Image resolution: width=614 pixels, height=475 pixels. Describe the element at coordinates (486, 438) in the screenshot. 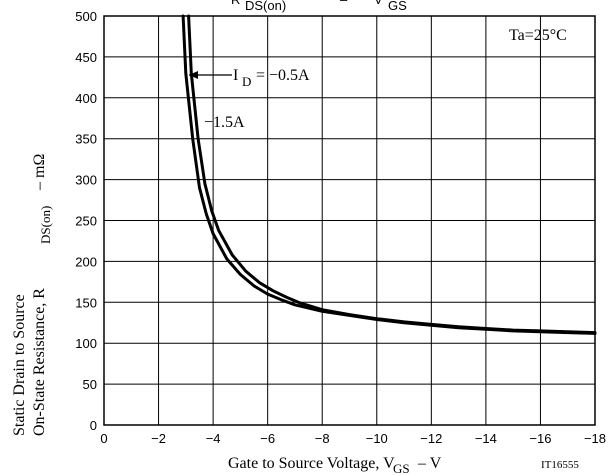

I see `x-tick-label: −14` at that location.